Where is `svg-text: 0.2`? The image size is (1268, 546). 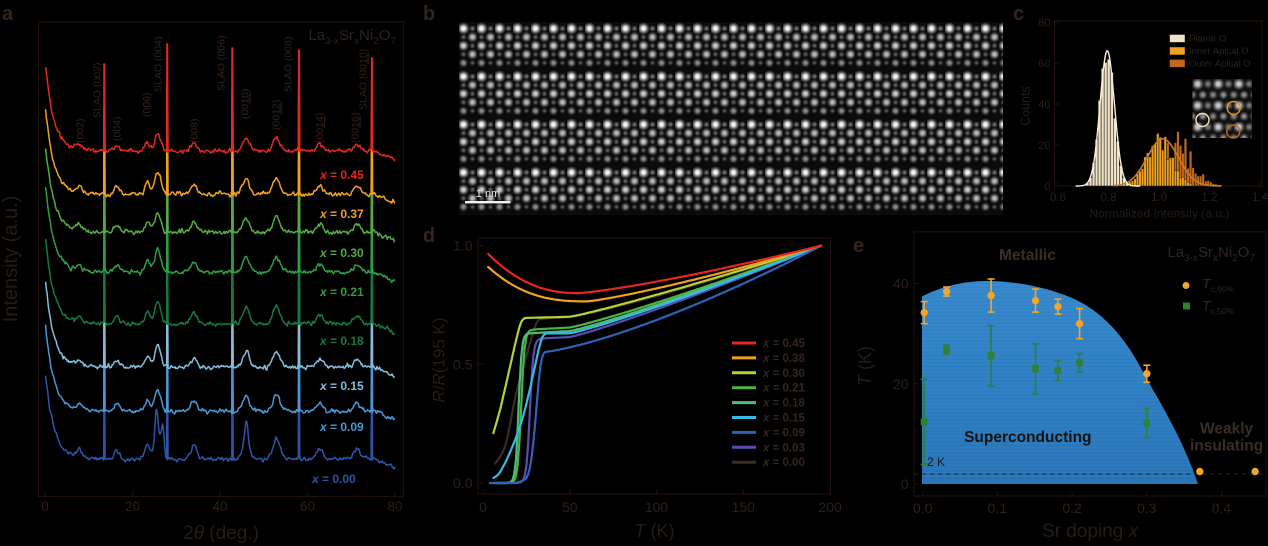
svg-text: 0.2 is located at coordinates (1072, 508).